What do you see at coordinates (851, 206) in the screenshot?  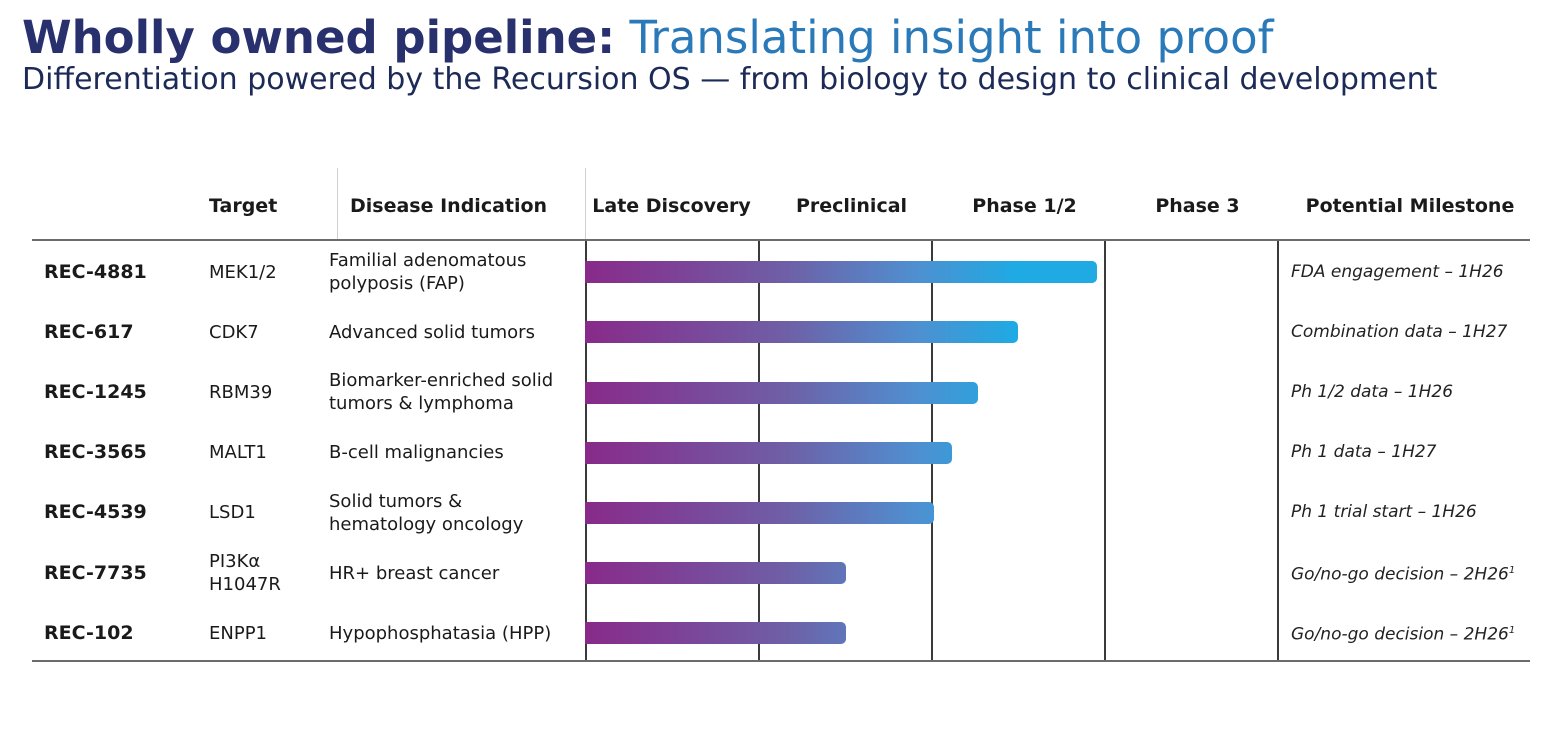 I see `column-header-preclinical: Preclinical` at bounding box center [851, 206].